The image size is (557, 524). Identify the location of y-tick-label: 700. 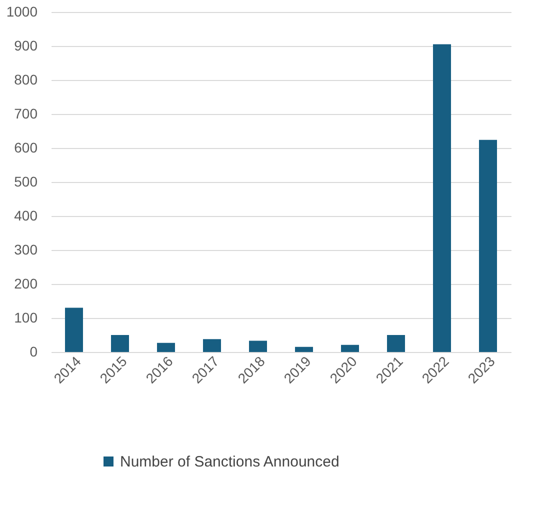
(26, 114).